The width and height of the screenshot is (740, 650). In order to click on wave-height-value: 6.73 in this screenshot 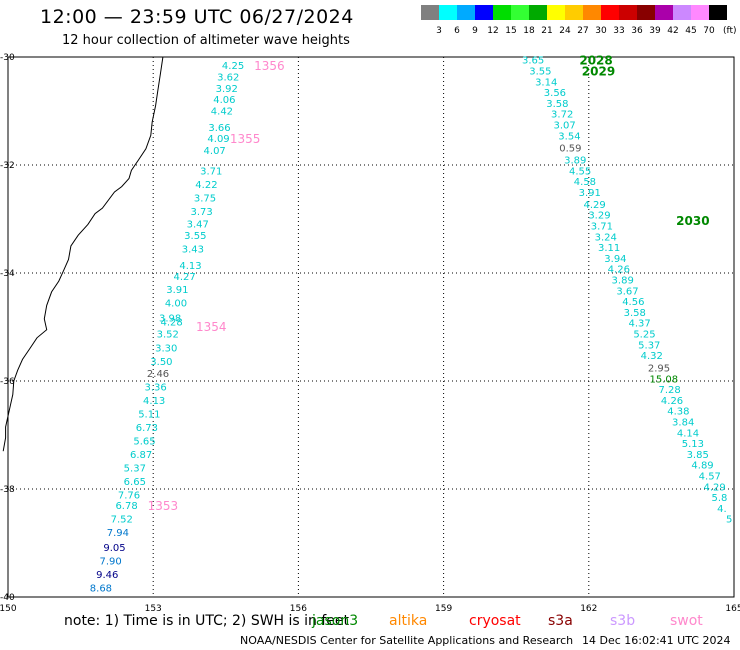, I will do `click(147, 428)`.